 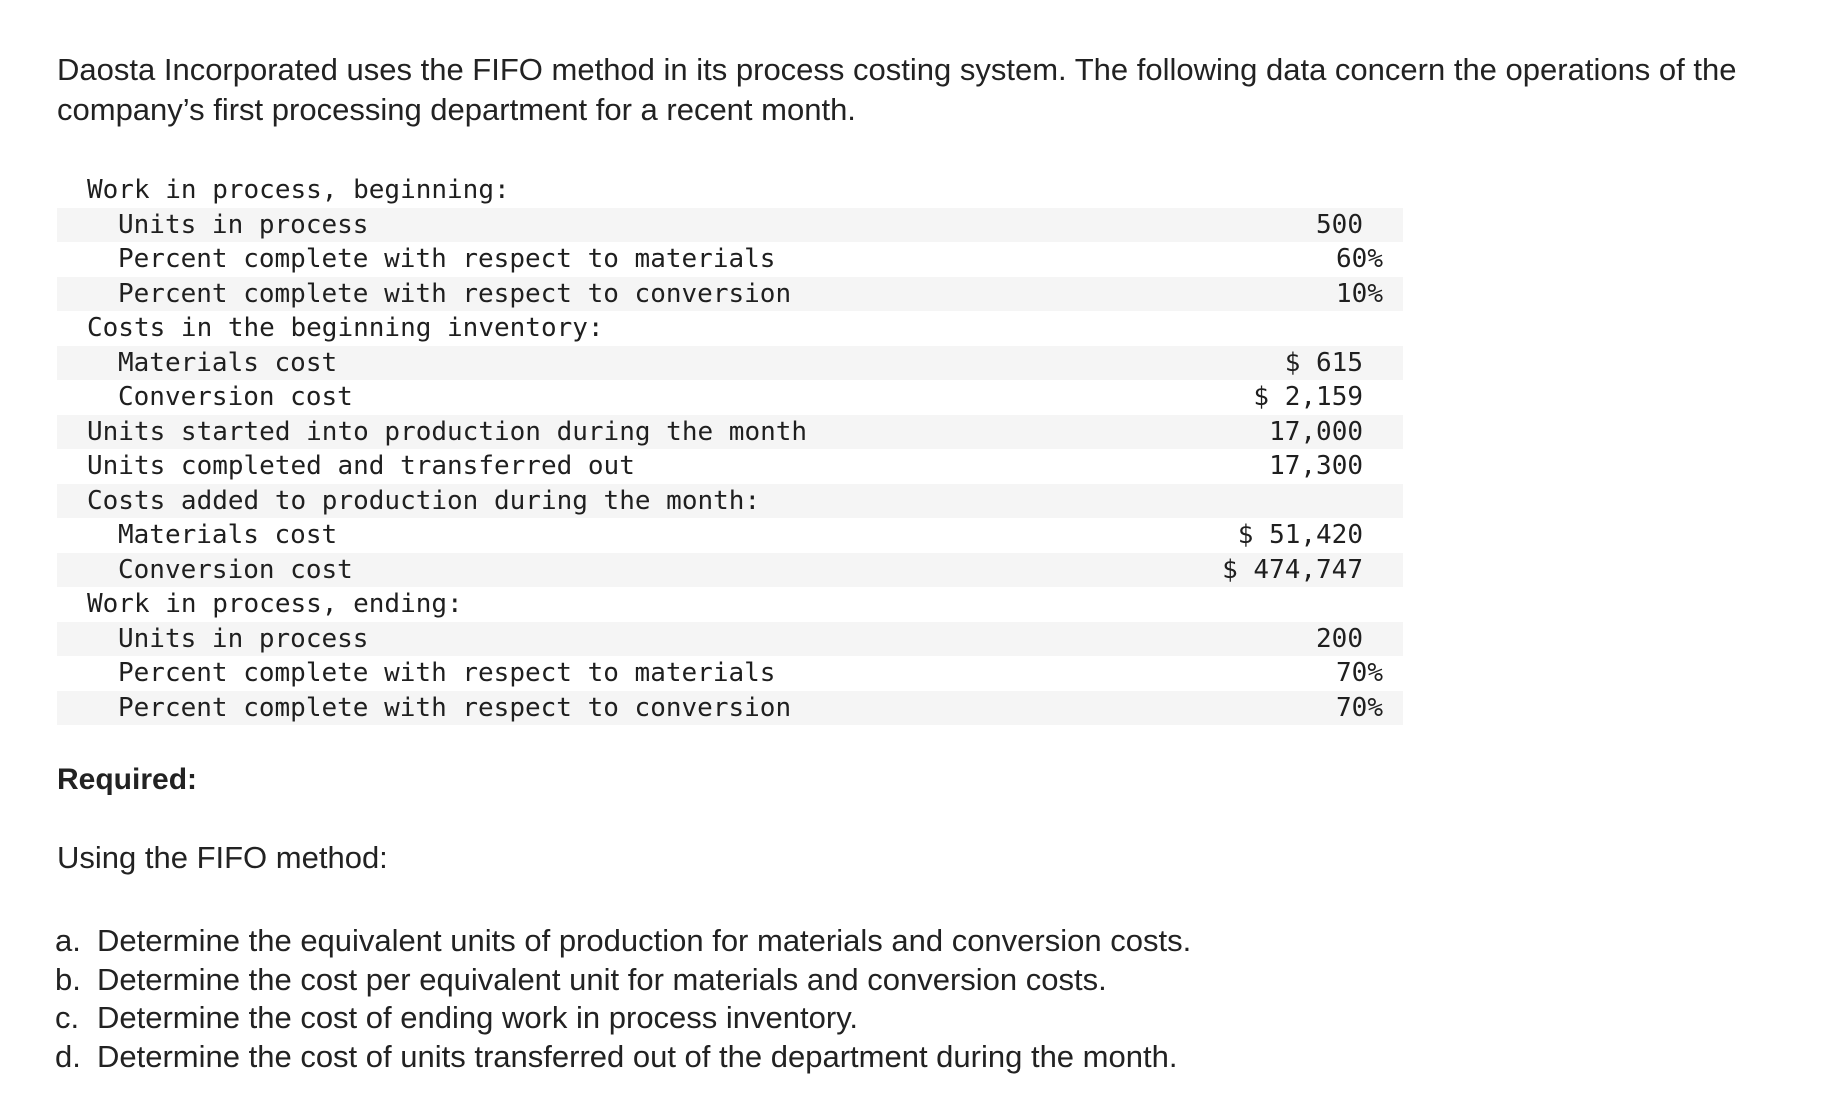 What do you see at coordinates (127, 779) in the screenshot?
I see `required-heading: Required:` at bounding box center [127, 779].